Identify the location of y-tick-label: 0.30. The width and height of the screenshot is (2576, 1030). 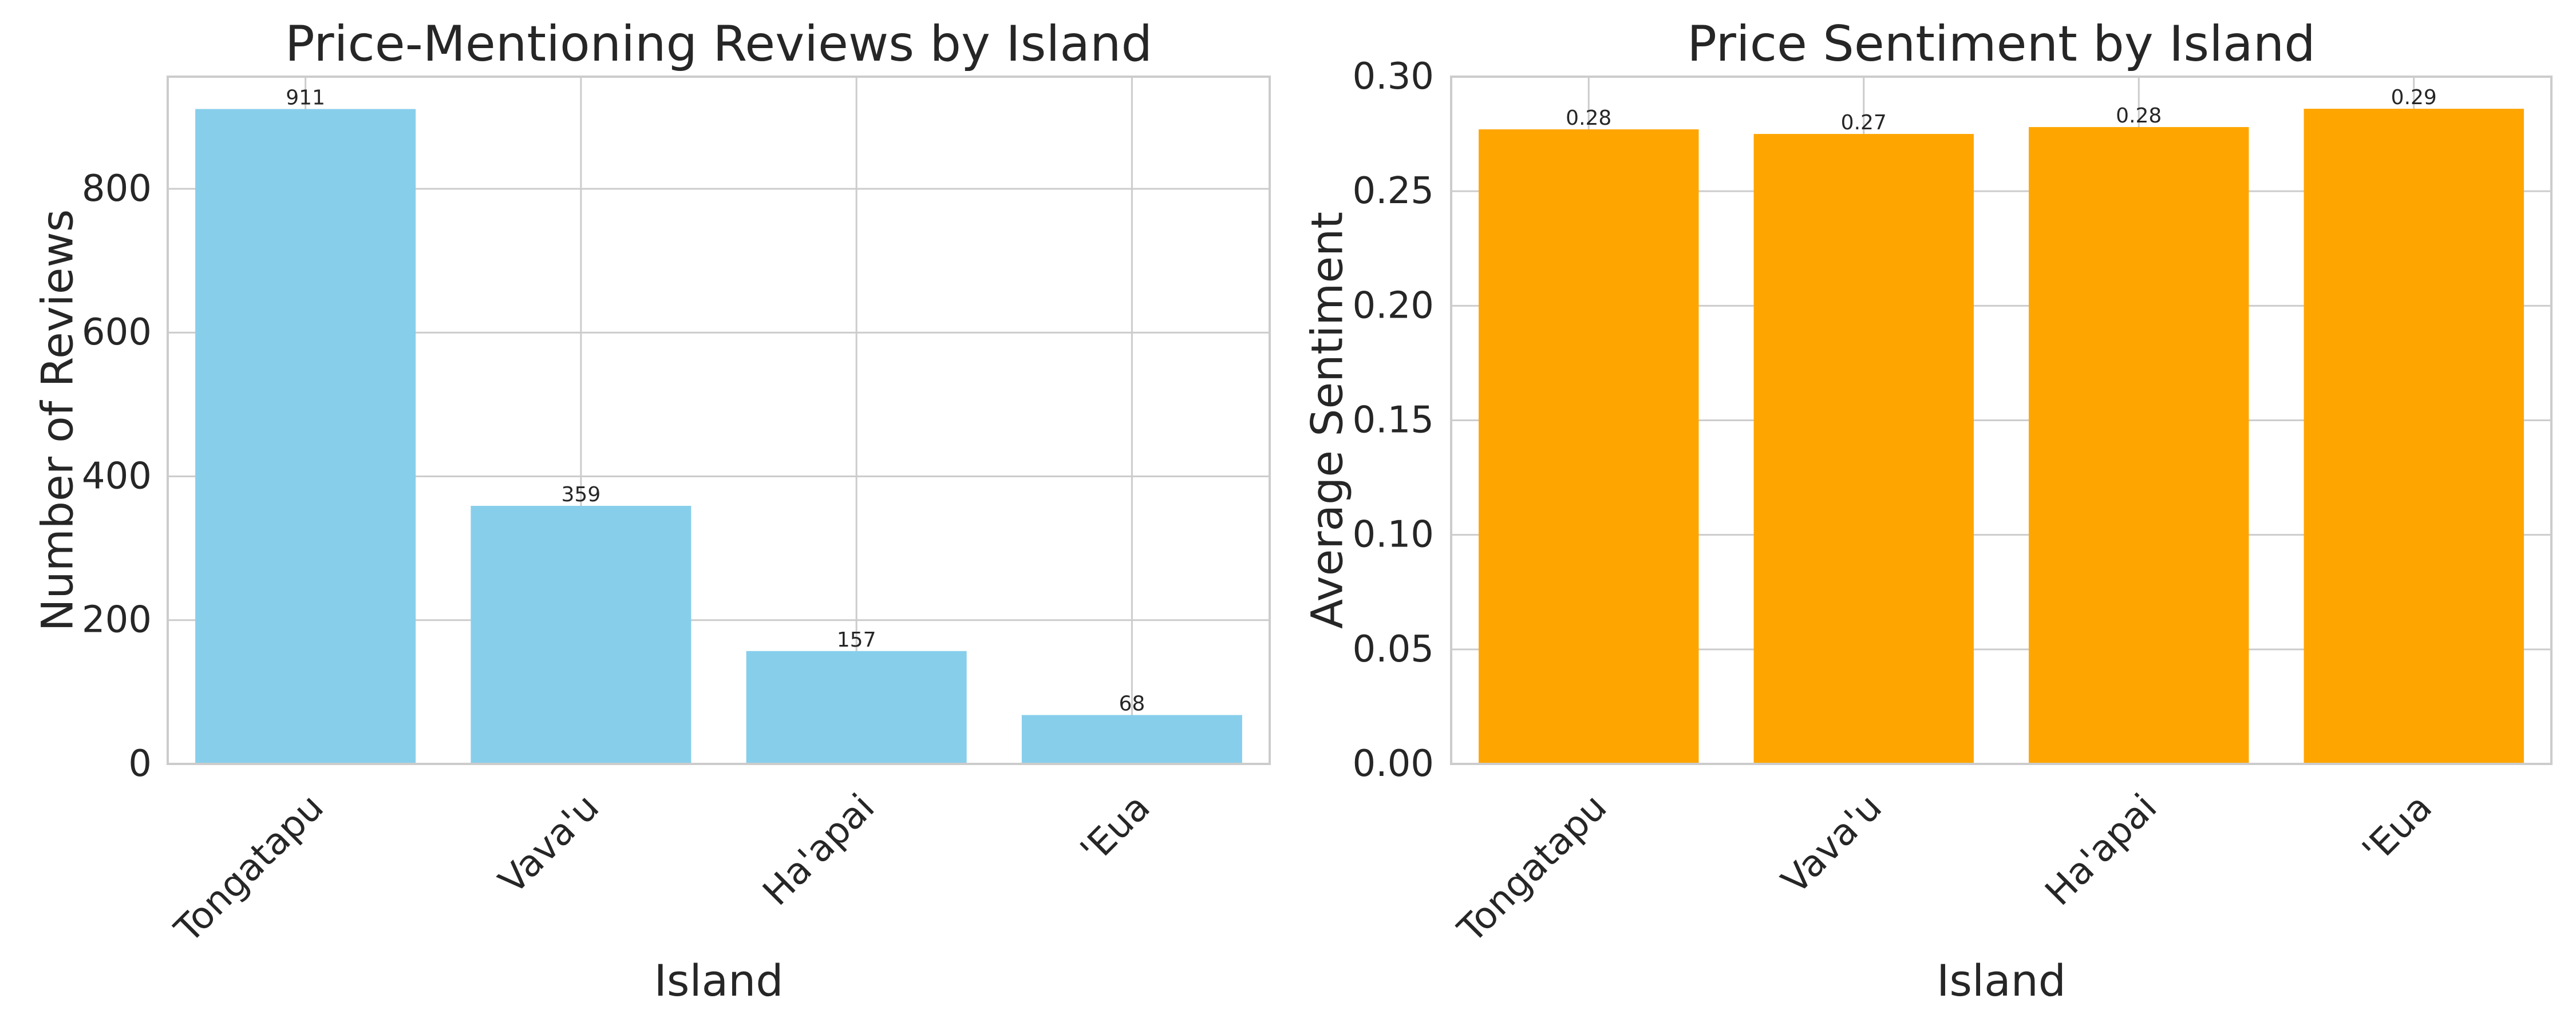
(1394, 77).